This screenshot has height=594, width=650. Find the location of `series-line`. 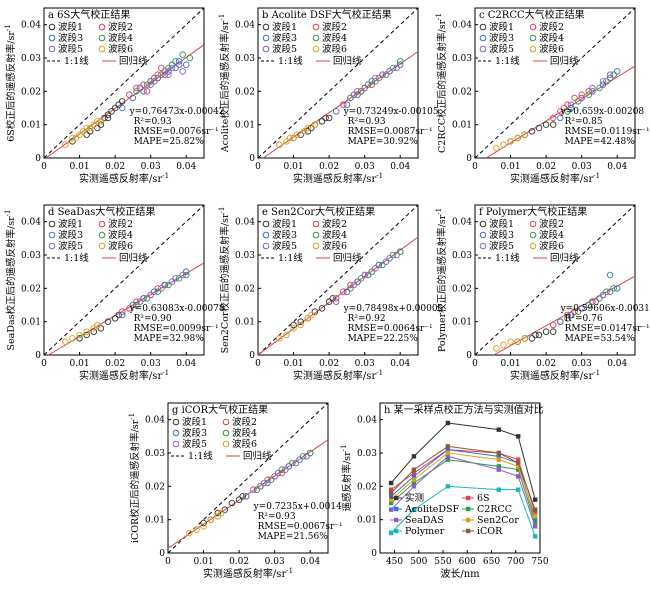

series-line is located at coordinates (463, 484).